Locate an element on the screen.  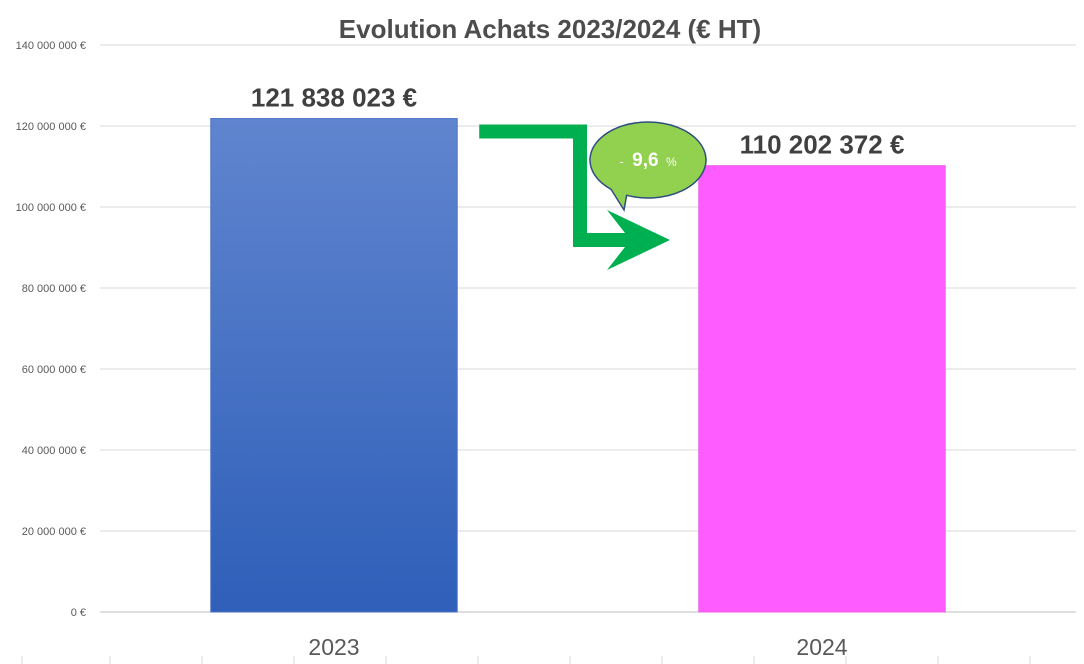
percent-prefix: - is located at coordinates (621, 161).